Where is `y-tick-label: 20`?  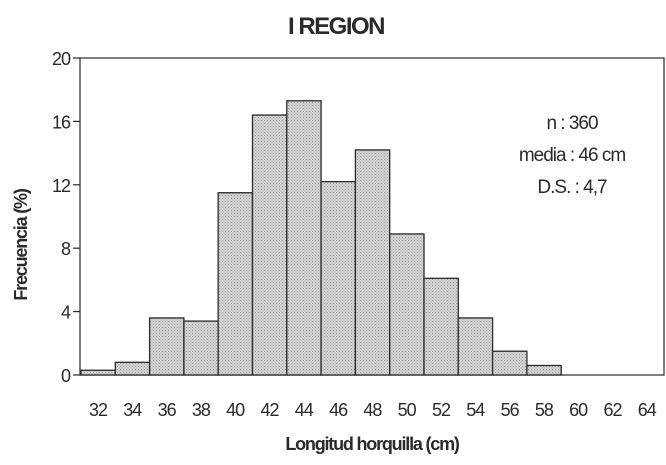 y-tick-label: 20 is located at coordinates (61, 59).